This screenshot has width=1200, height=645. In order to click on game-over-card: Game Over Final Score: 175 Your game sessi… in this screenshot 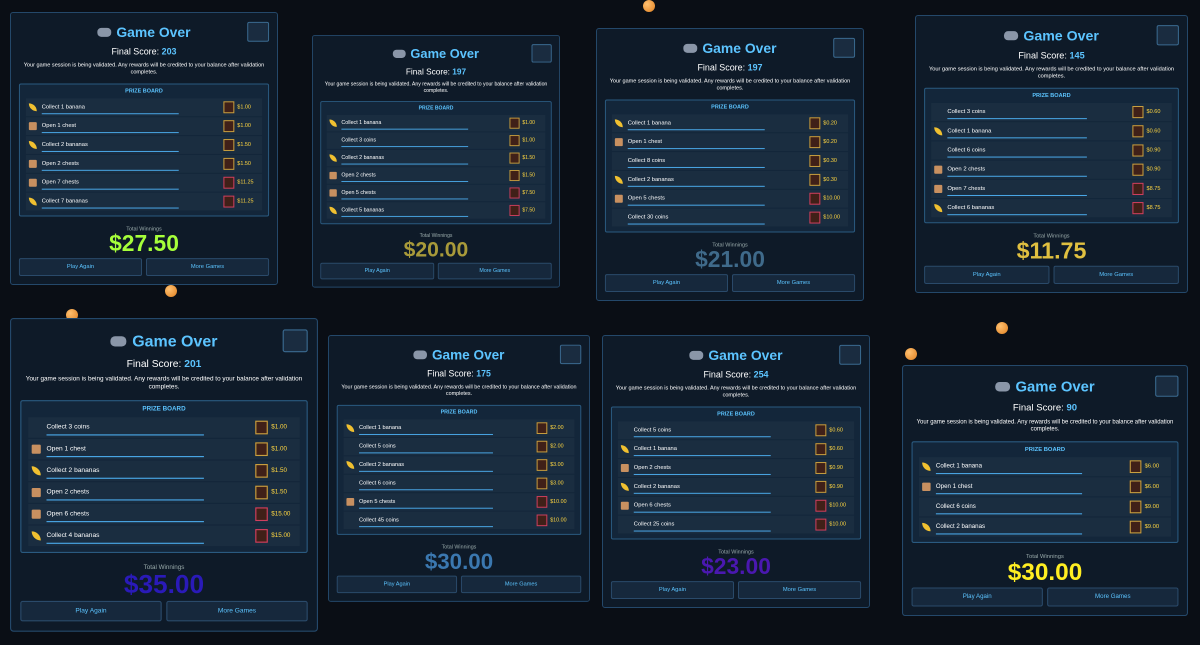, I will do `click(459, 468)`.